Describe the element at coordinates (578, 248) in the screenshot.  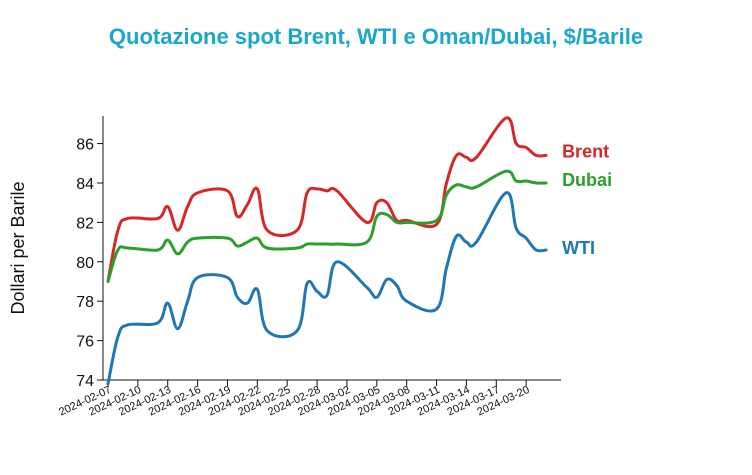
I see `series-label-wti: WTI` at that location.